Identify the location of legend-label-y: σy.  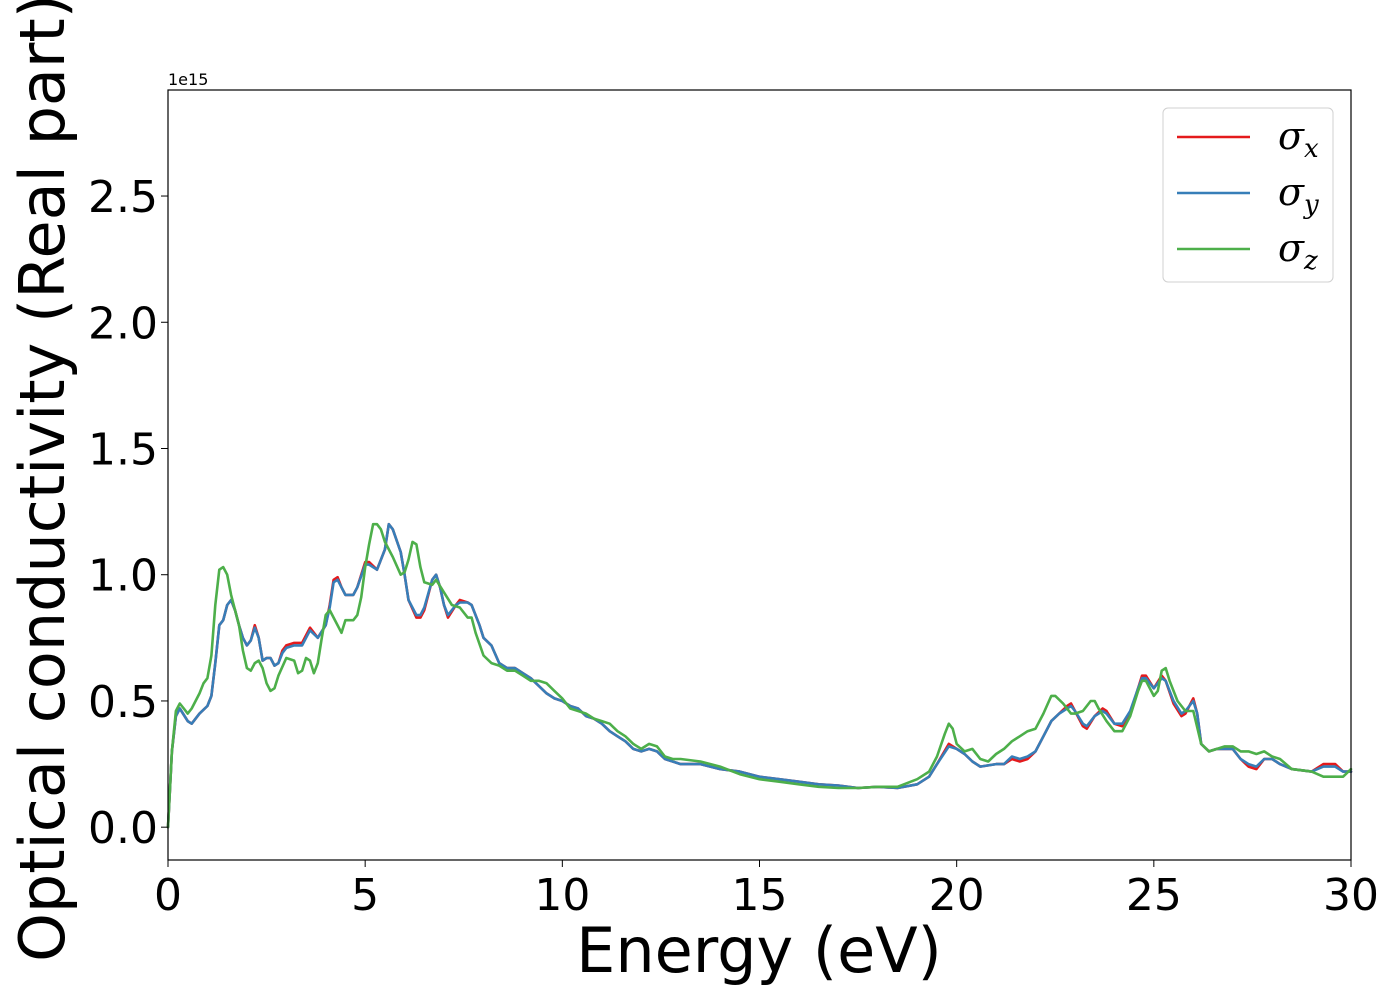
(1298, 195).